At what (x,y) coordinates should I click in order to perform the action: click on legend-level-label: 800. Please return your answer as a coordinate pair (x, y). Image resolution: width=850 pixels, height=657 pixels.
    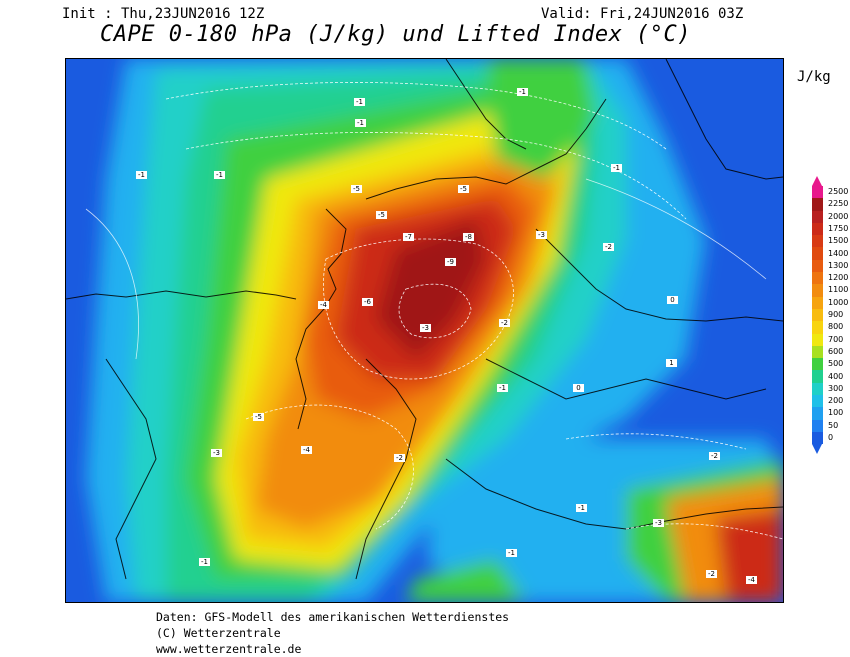
    Looking at the image, I should click on (836, 327).